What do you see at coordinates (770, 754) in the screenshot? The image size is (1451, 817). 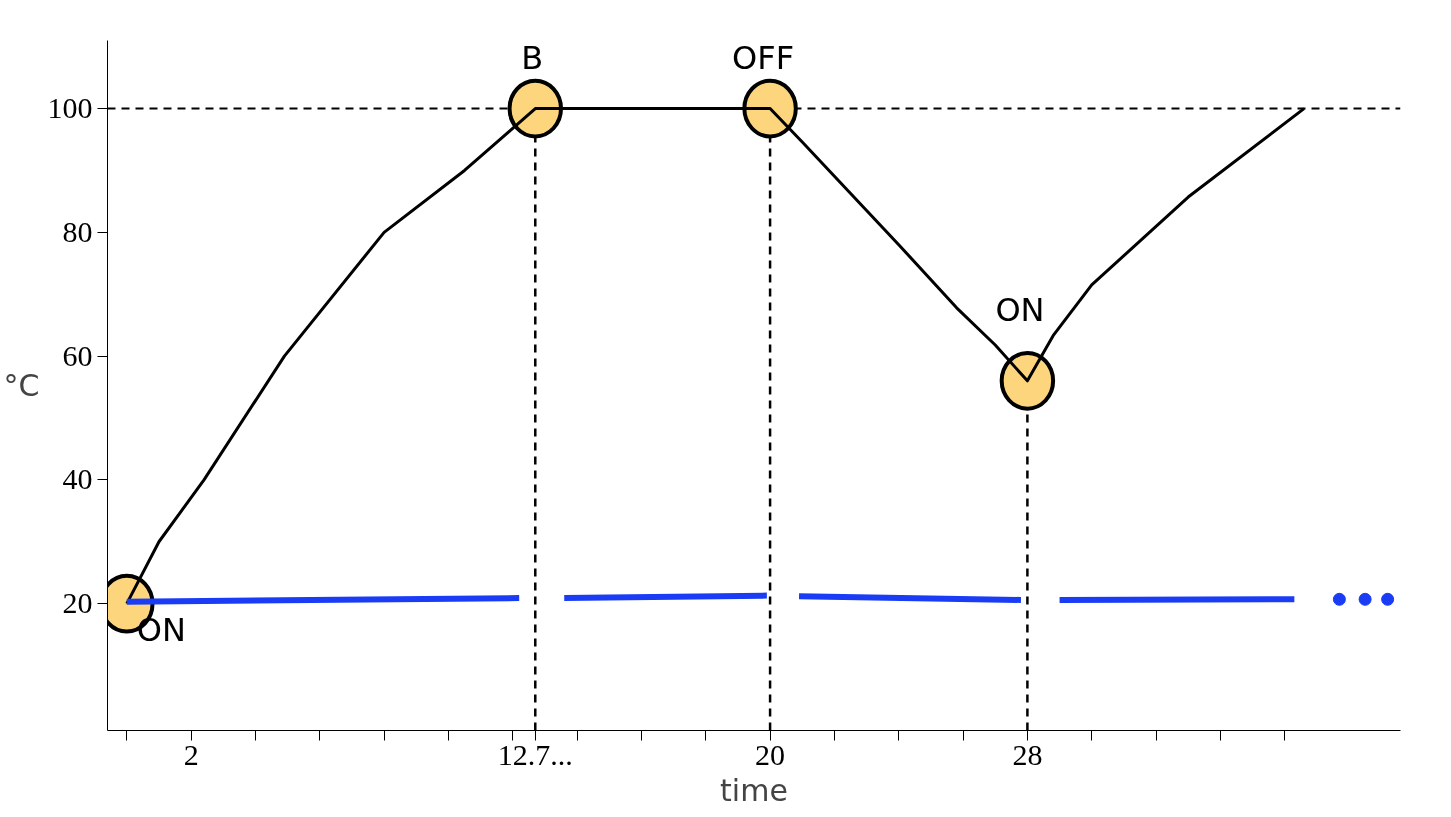 I see `x-tick-label: 20` at bounding box center [770, 754].